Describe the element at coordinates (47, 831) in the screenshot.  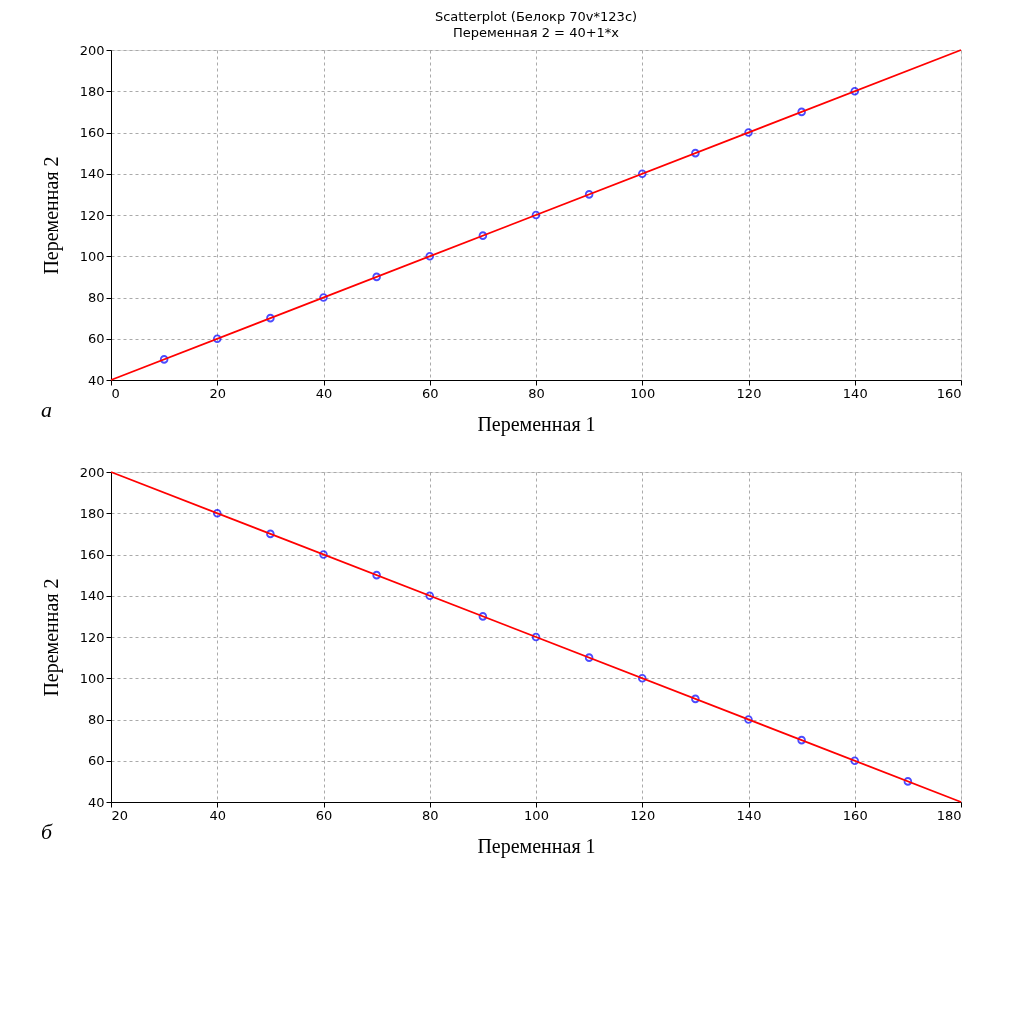
I see `text: б` at that location.